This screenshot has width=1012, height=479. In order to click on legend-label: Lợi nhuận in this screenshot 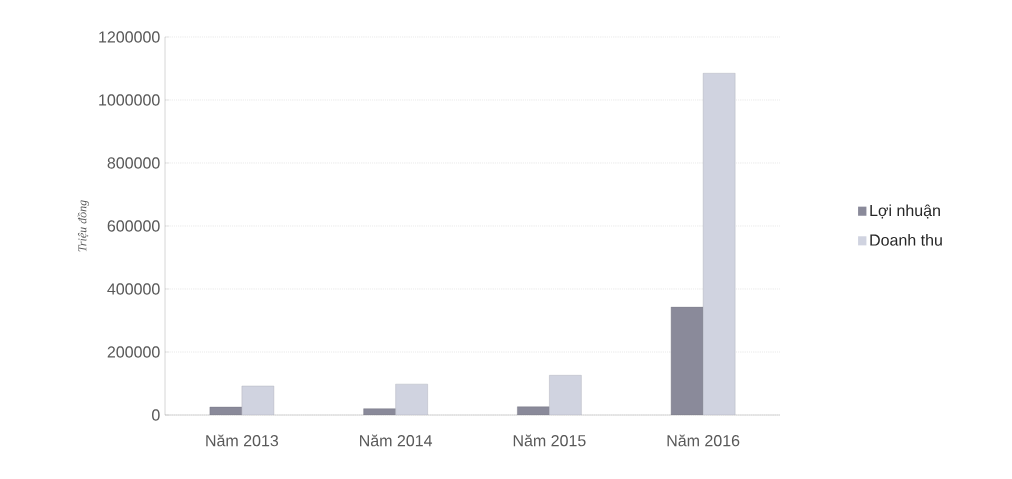, I will do `click(905, 211)`.